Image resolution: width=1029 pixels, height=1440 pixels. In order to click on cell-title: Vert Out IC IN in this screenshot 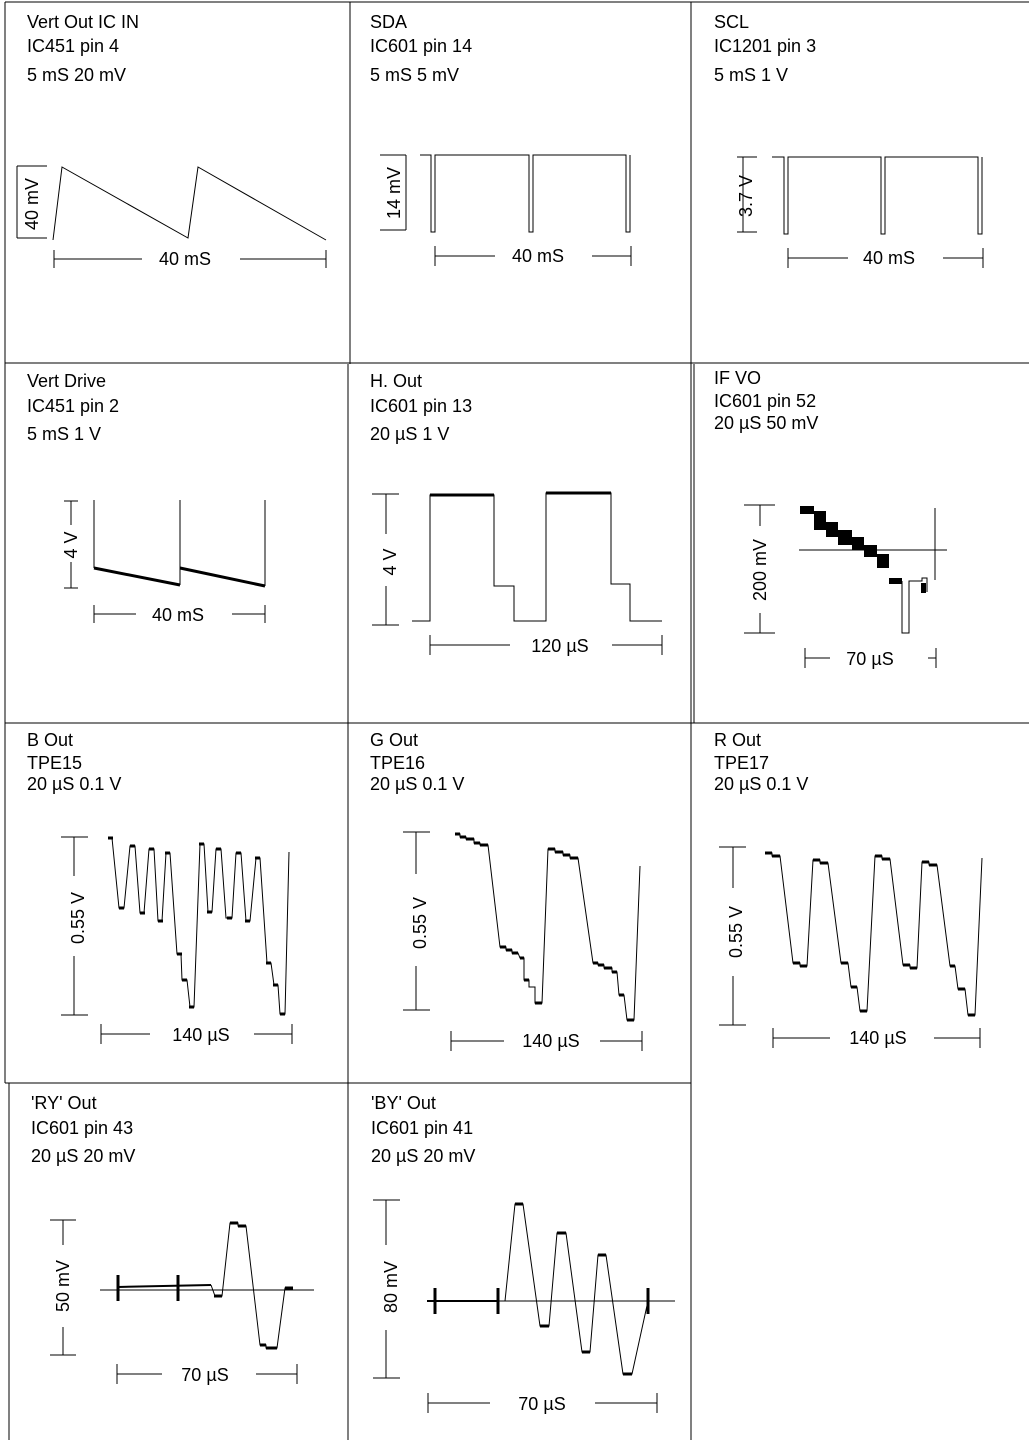, I will do `click(83, 22)`.